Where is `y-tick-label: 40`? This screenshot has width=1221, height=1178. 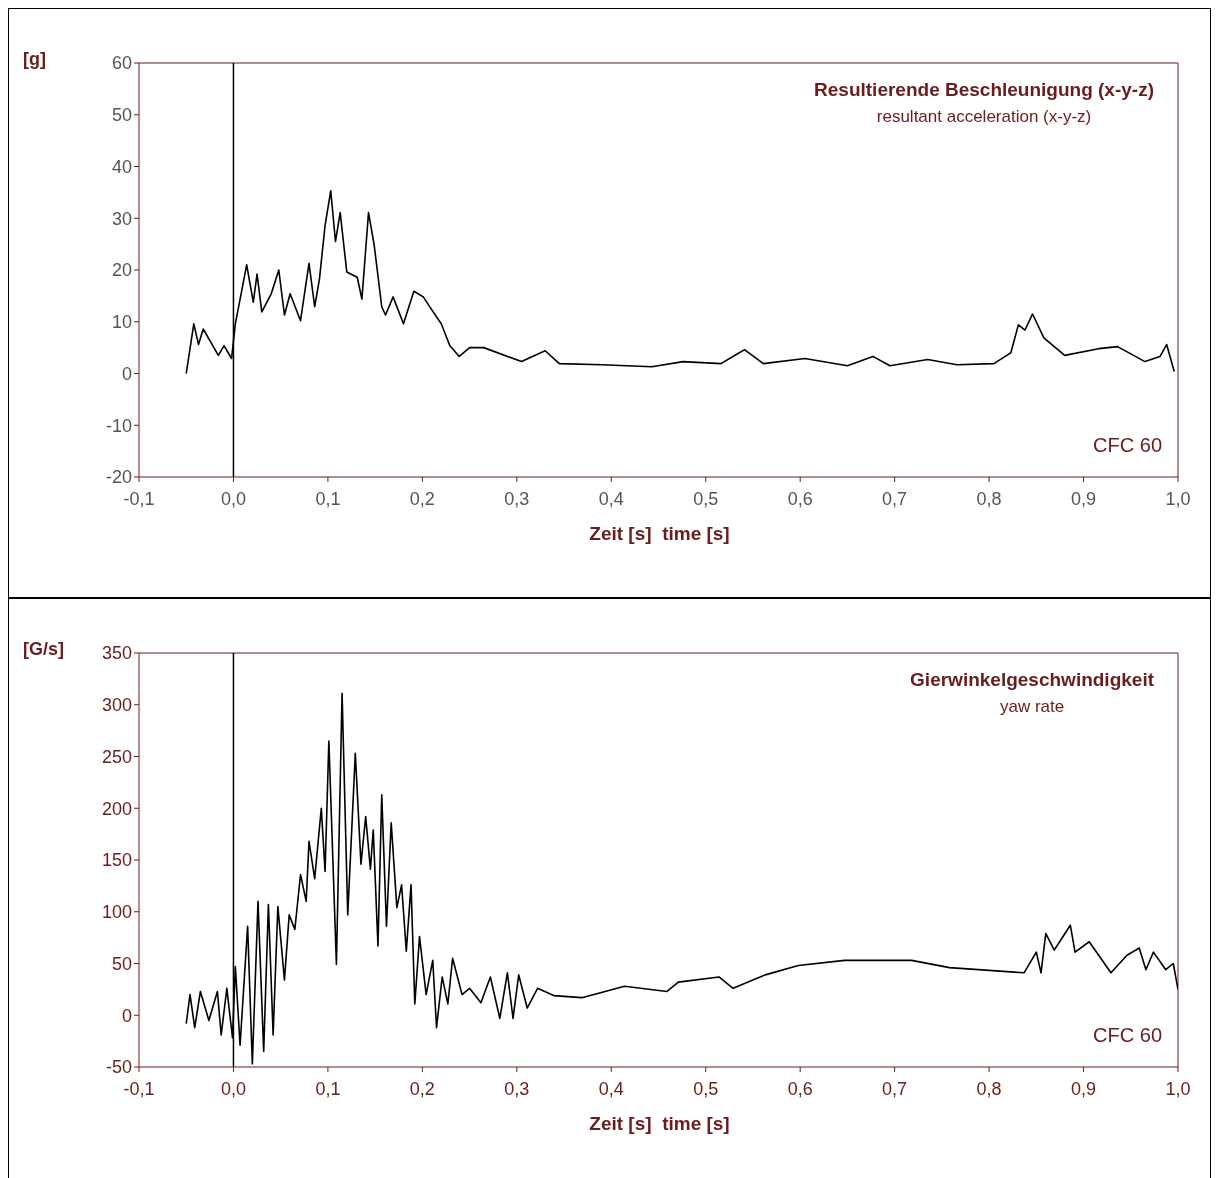
y-tick-label: 40 is located at coordinates (121, 166).